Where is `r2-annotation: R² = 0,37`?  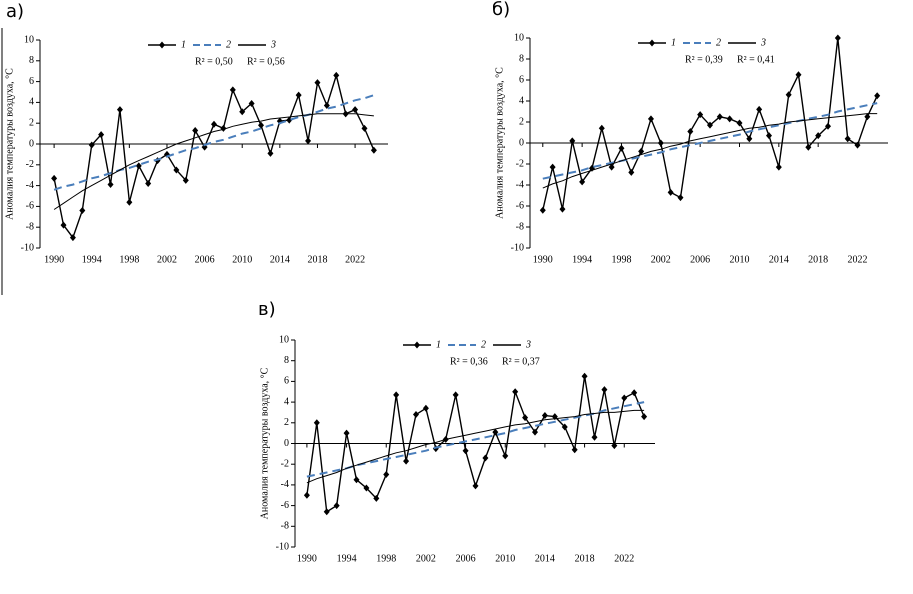
r2-annotation: R² = 0,37 is located at coordinates (521, 361).